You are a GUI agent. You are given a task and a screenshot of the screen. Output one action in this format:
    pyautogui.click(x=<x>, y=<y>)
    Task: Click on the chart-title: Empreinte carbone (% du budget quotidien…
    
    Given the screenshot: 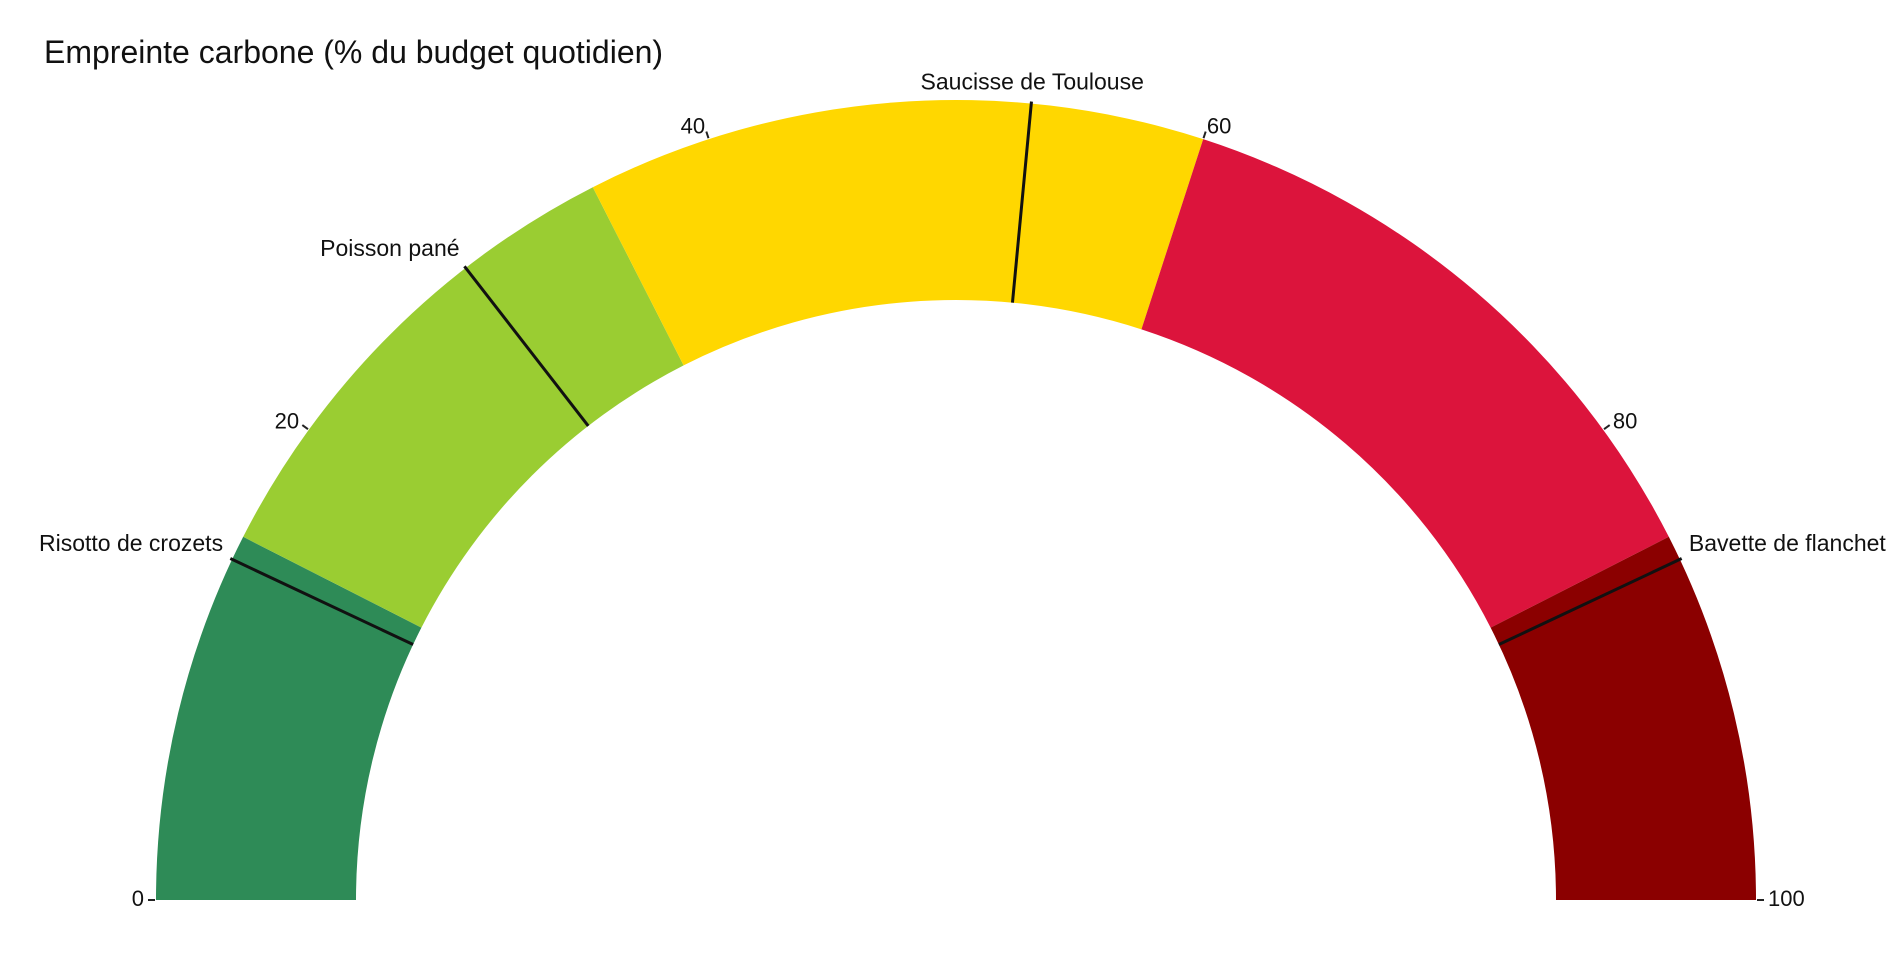 What is the action you would take?
    pyautogui.click(x=353, y=52)
    